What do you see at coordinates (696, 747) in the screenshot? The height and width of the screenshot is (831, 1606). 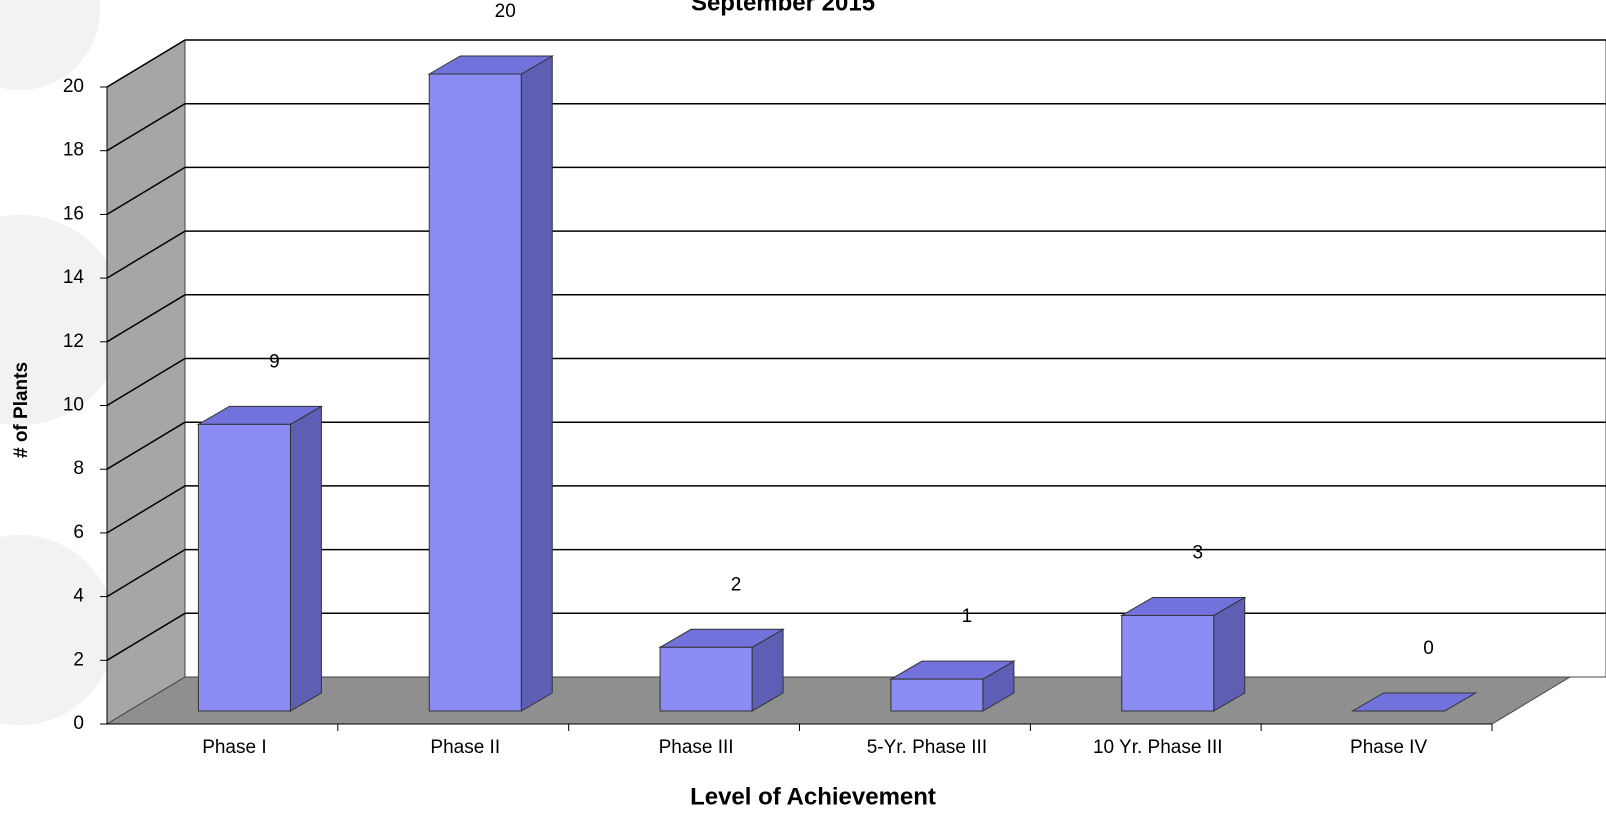 I see `x-tick-label: Phase III` at bounding box center [696, 747].